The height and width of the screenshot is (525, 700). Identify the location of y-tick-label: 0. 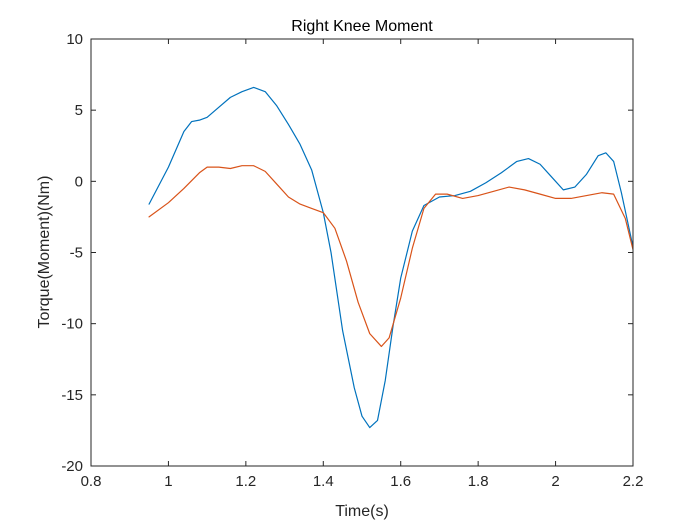
(79, 181).